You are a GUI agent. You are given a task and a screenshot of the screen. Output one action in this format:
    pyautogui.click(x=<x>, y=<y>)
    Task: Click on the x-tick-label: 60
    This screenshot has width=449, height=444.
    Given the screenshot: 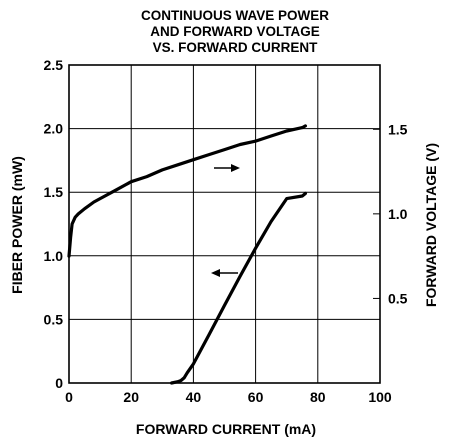 What is the action you would take?
    pyautogui.click(x=256, y=397)
    